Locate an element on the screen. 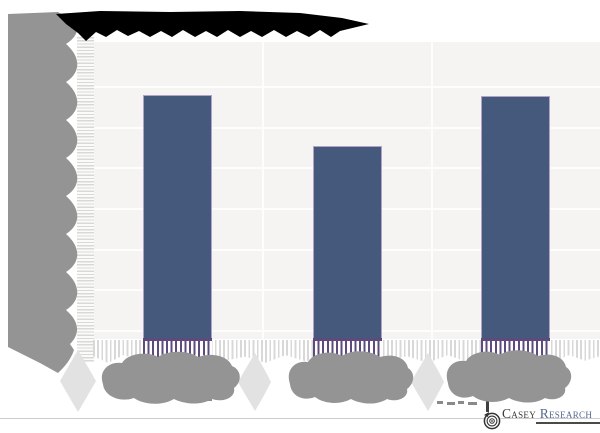 The width and height of the screenshot is (600, 433). logo-word-casey: Casey is located at coordinates (519, 413).